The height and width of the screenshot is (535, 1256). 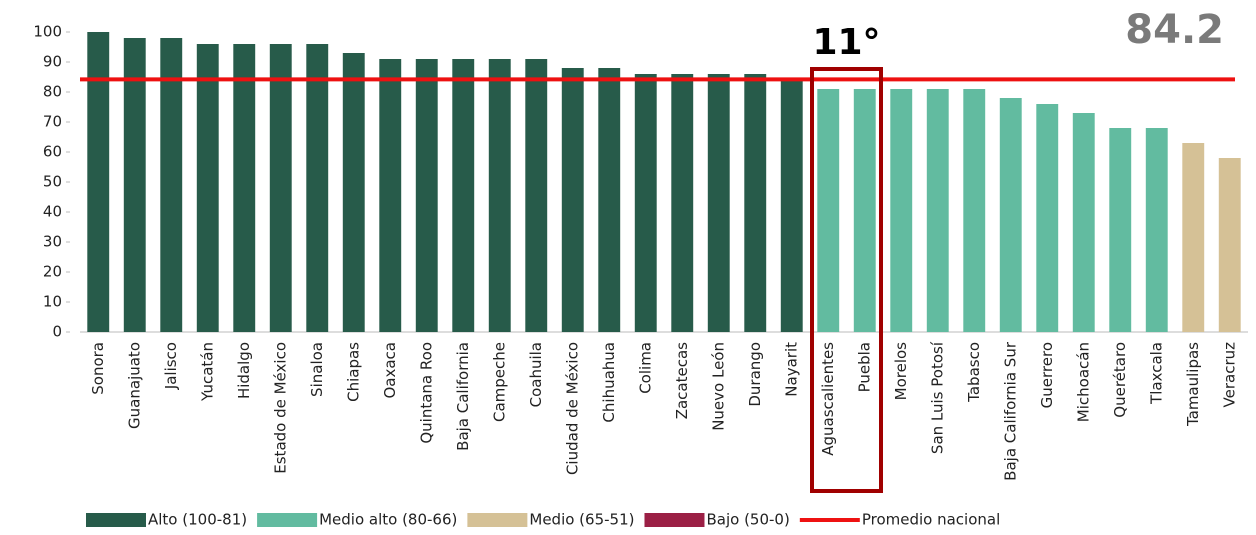 I want to click on y-tick-label: 80, so click(x=52, y=92).